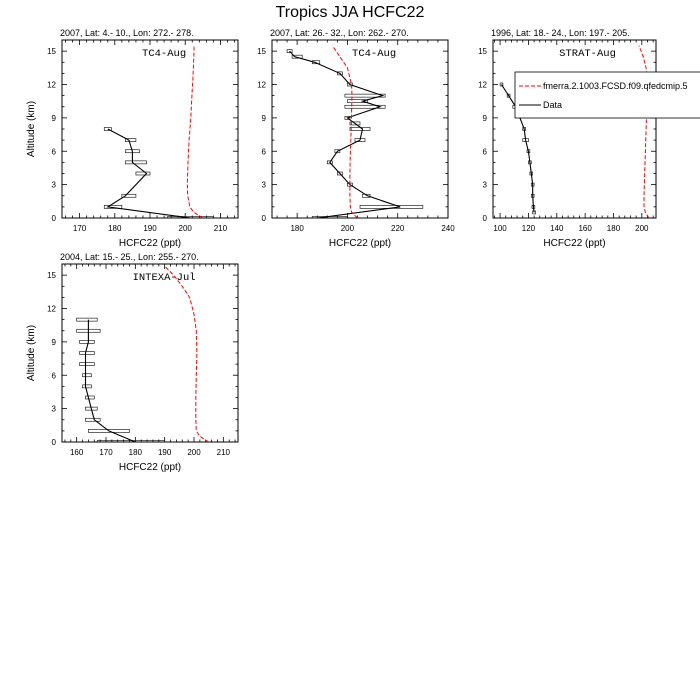 The image size is (700, 700). I want to click on figure-title: Tropics JJA HCFC22, so click(350, 12).